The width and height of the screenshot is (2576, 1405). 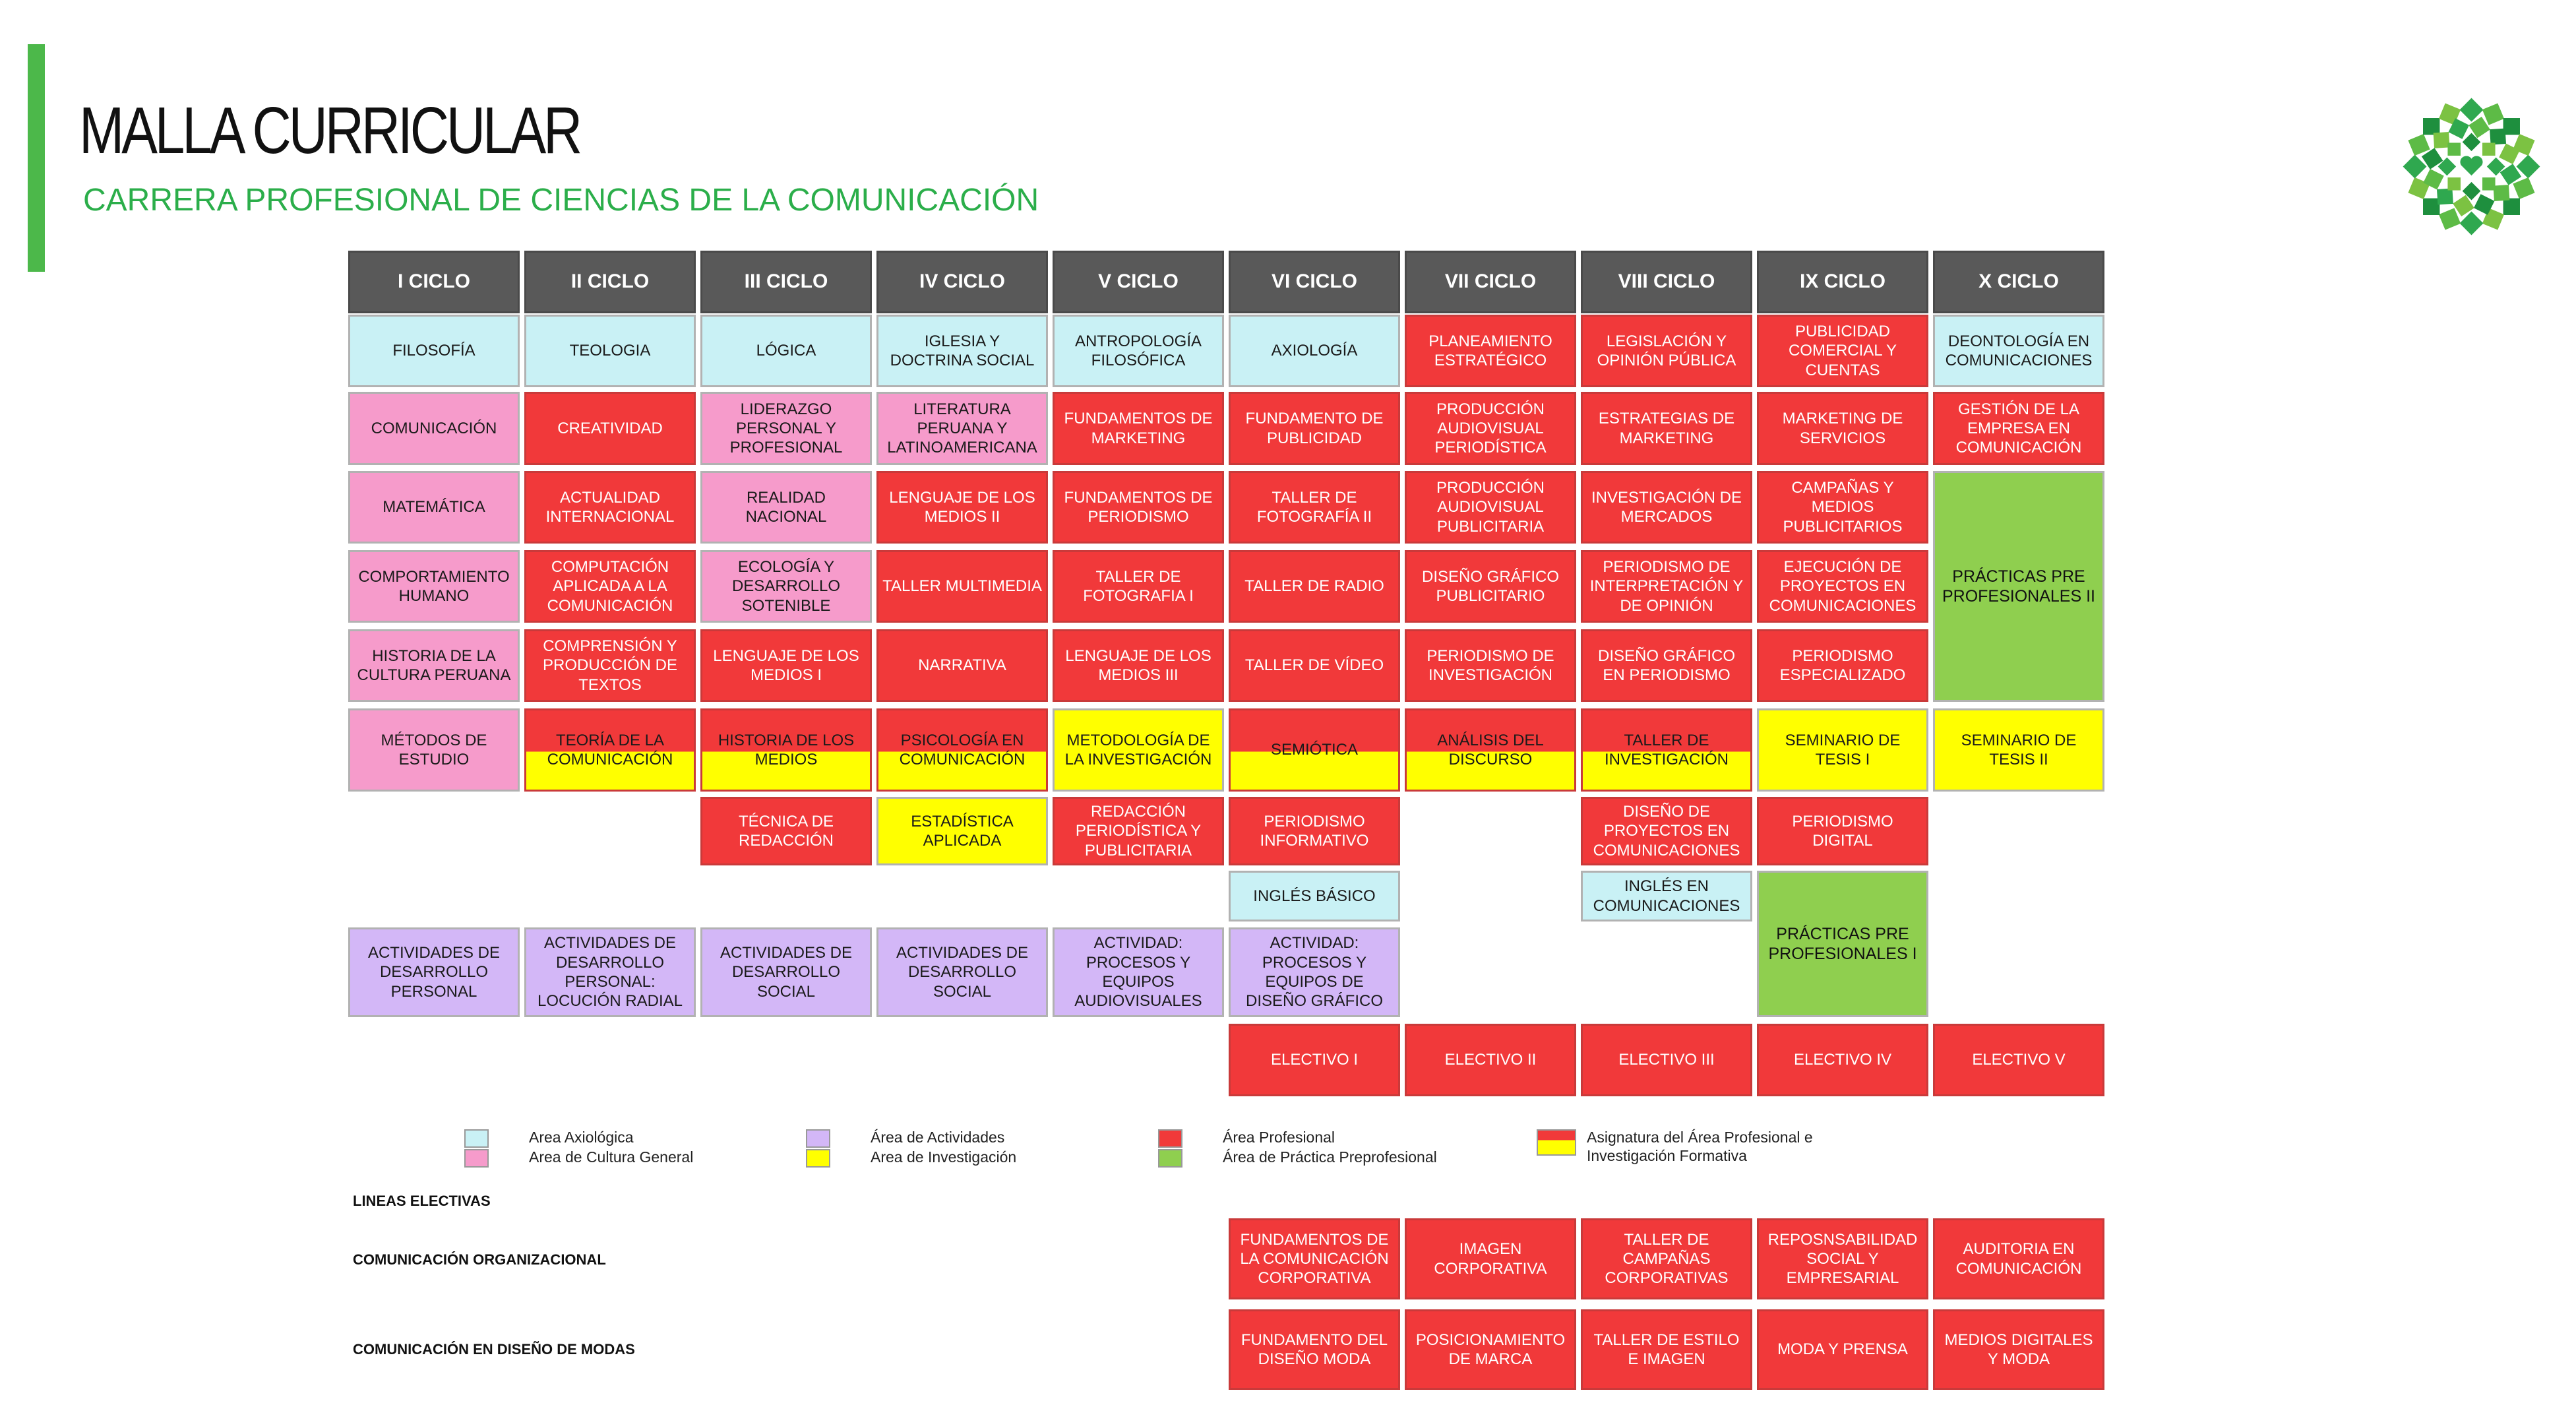 I want to click on elective-course-taller-de-campanas-corporativas: TALLER DE CAMPAÑAS CORPORATIVAS, so click(x=1666, y=1258).